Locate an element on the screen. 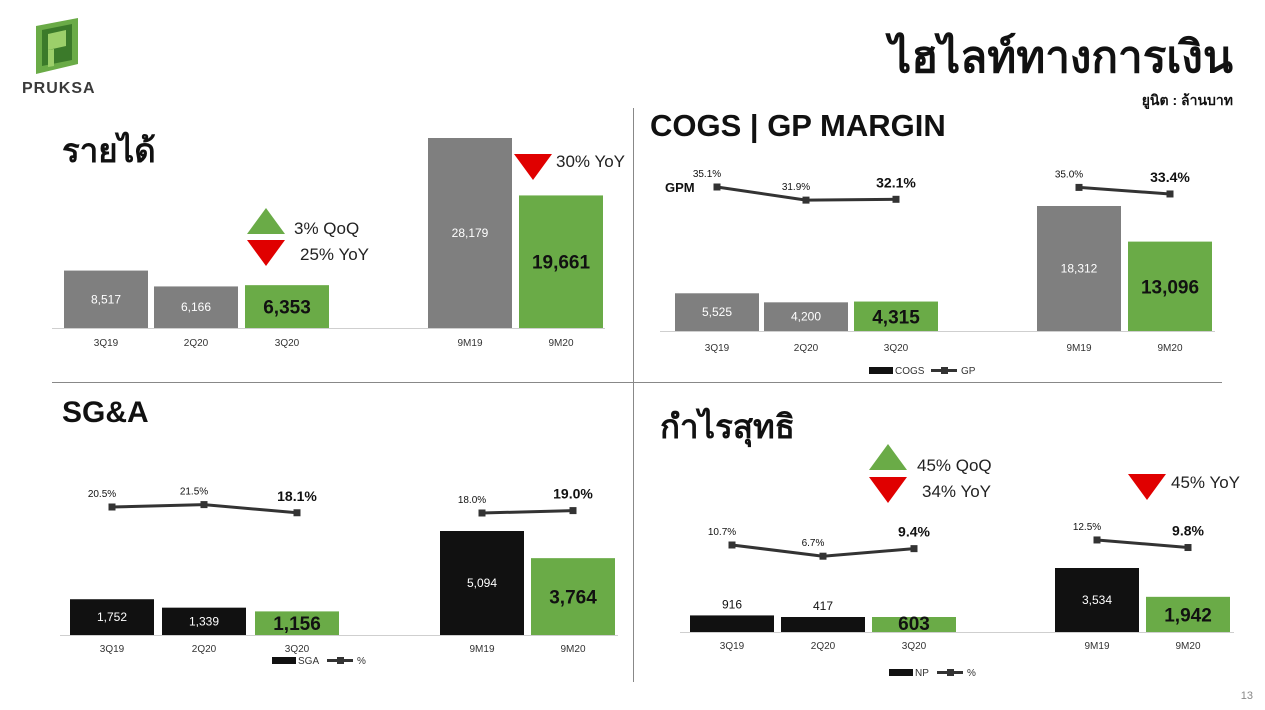 The width and height of the screenshot is (1265, 710). np-legend-swatch-marker is located at coordinates (950, 672).